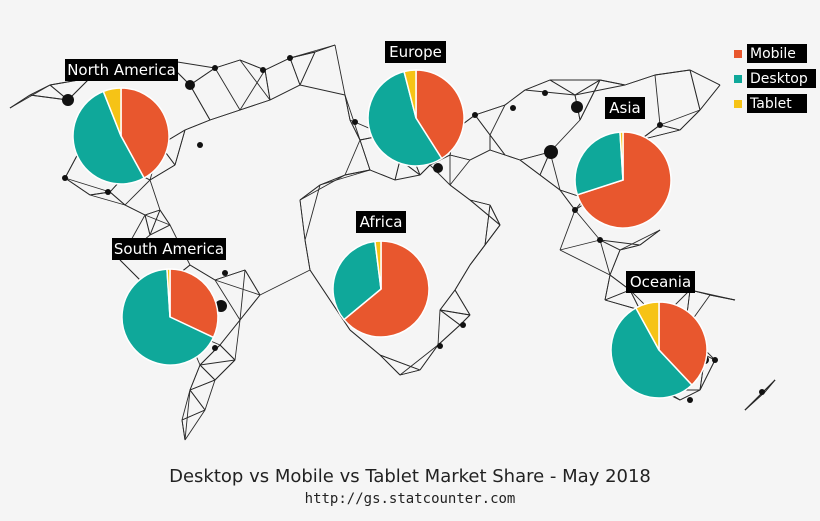 This screenshot has width=820, height=521. What do you see at coordinates (779, 79) in the screenshot?
I see `legend-label-desktop: Desktop` at bounding box center [779, 79].